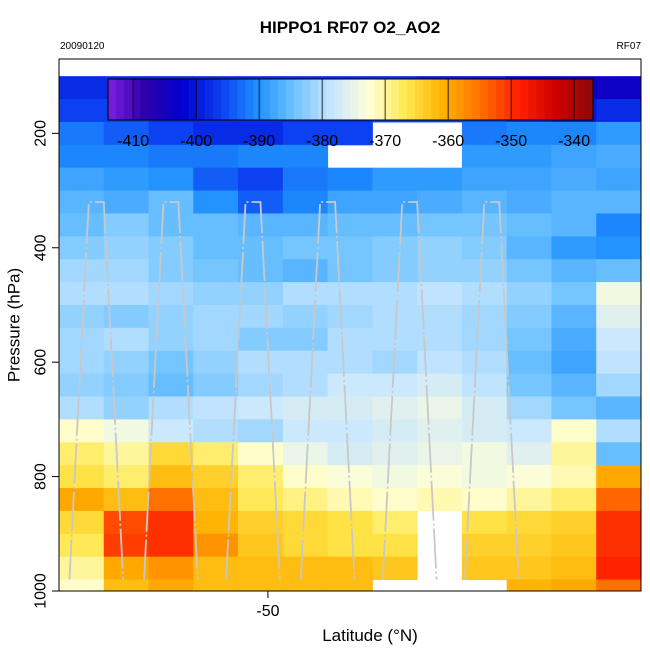  What do you see at coordinates (511, 141) in the screenshot?
I see `colorbar-tick-label: -350` at bounding box center [511, 141].